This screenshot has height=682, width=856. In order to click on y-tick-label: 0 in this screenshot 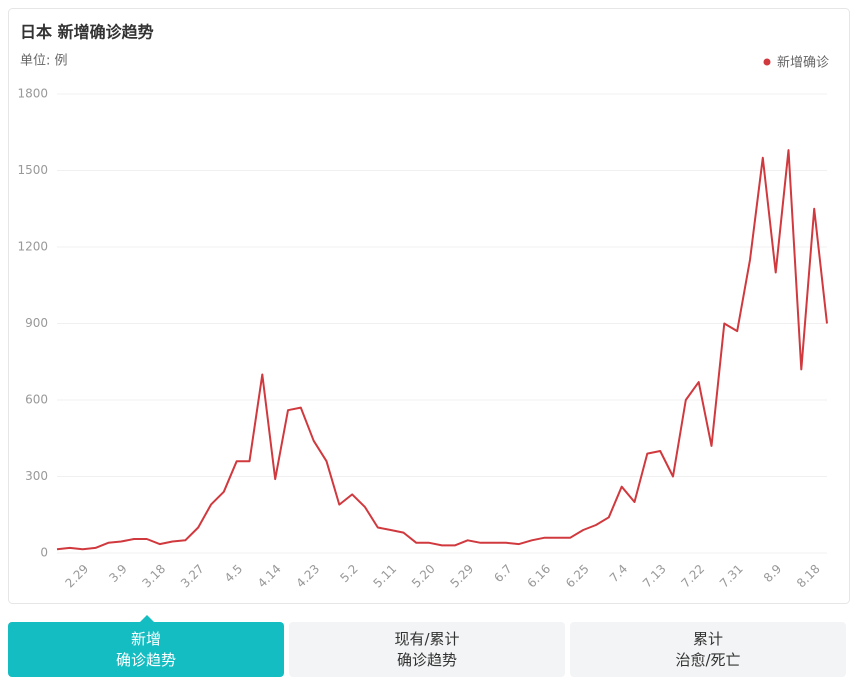, I will do `click(44, 553)`.